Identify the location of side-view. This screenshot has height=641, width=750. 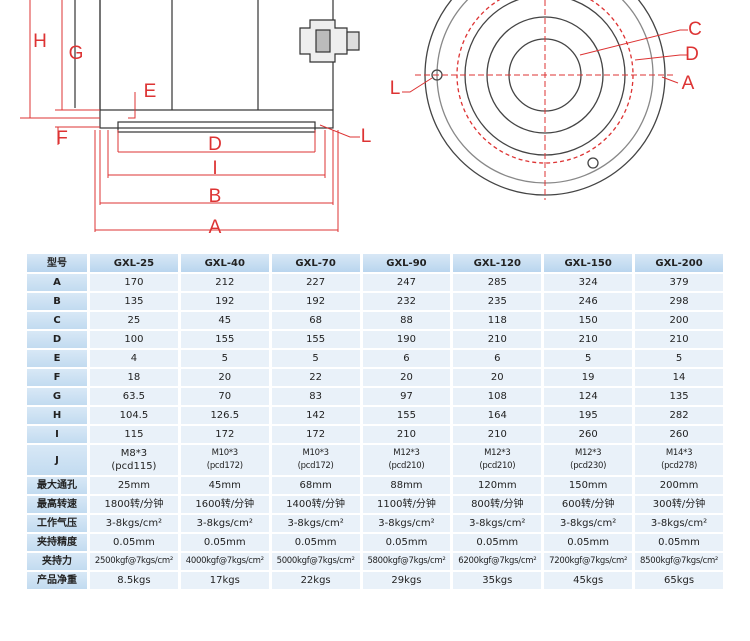
(217, 66).